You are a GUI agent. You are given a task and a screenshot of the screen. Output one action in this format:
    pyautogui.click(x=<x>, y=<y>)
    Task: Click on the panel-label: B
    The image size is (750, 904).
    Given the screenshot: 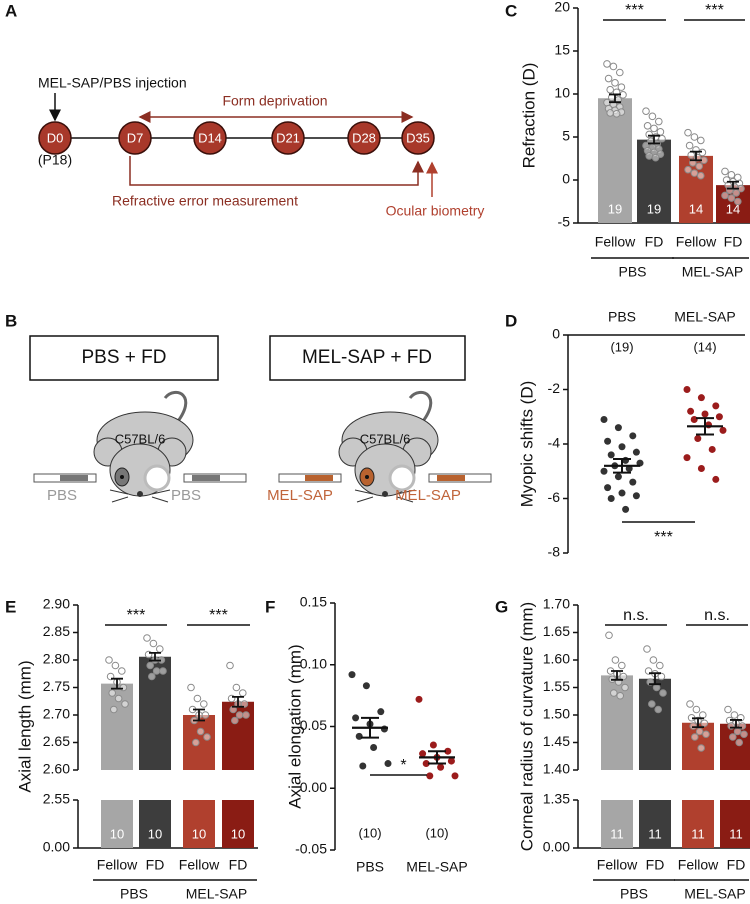 What is the action you would take?
    pyautogui.click(x=11, y=320)
    